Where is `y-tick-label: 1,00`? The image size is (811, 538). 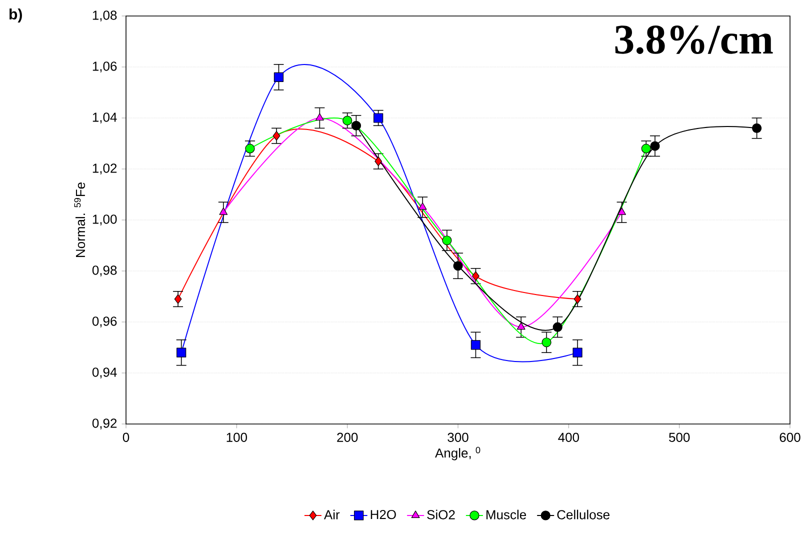
y-tick-label: 1,00 is located at coordinates (104, 220).